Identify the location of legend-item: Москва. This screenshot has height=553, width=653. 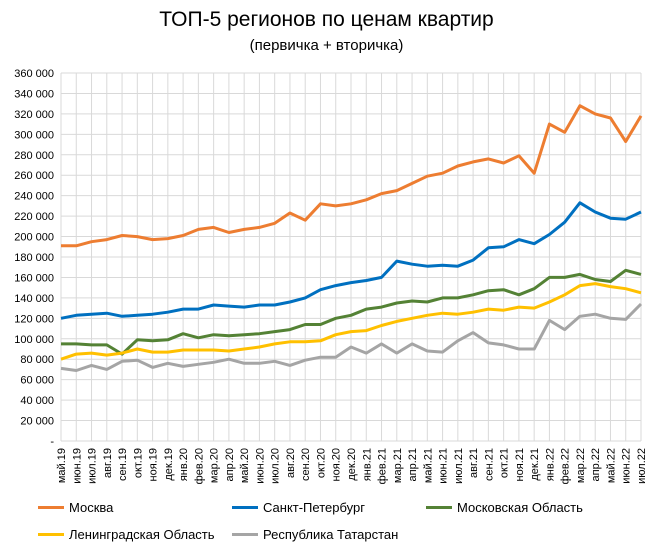
(75, 507).